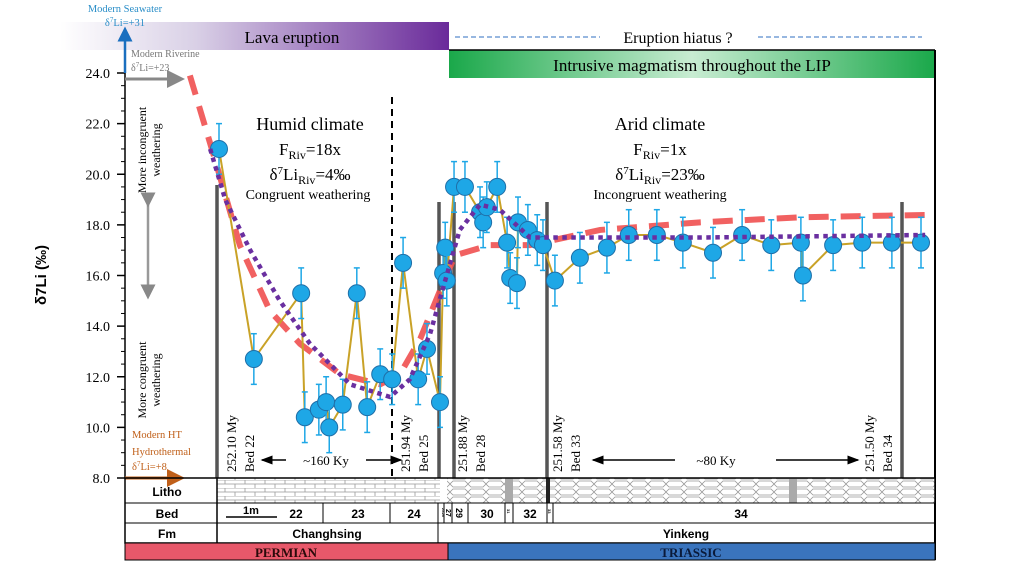 The width and height of the screenshot is (1024, 575). I want to click on intrusive-bar, so click(692, 64).